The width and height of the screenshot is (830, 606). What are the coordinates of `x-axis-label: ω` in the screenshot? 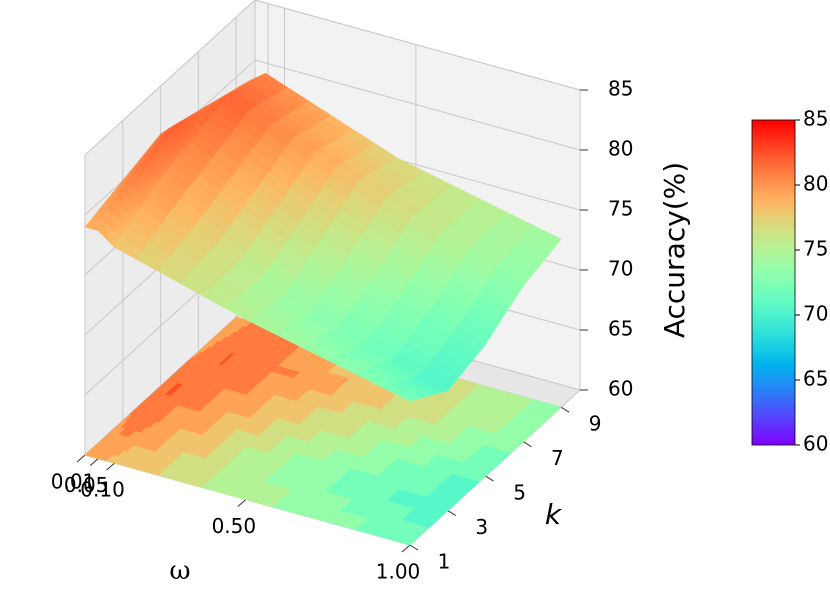 It's located at (179, 571).